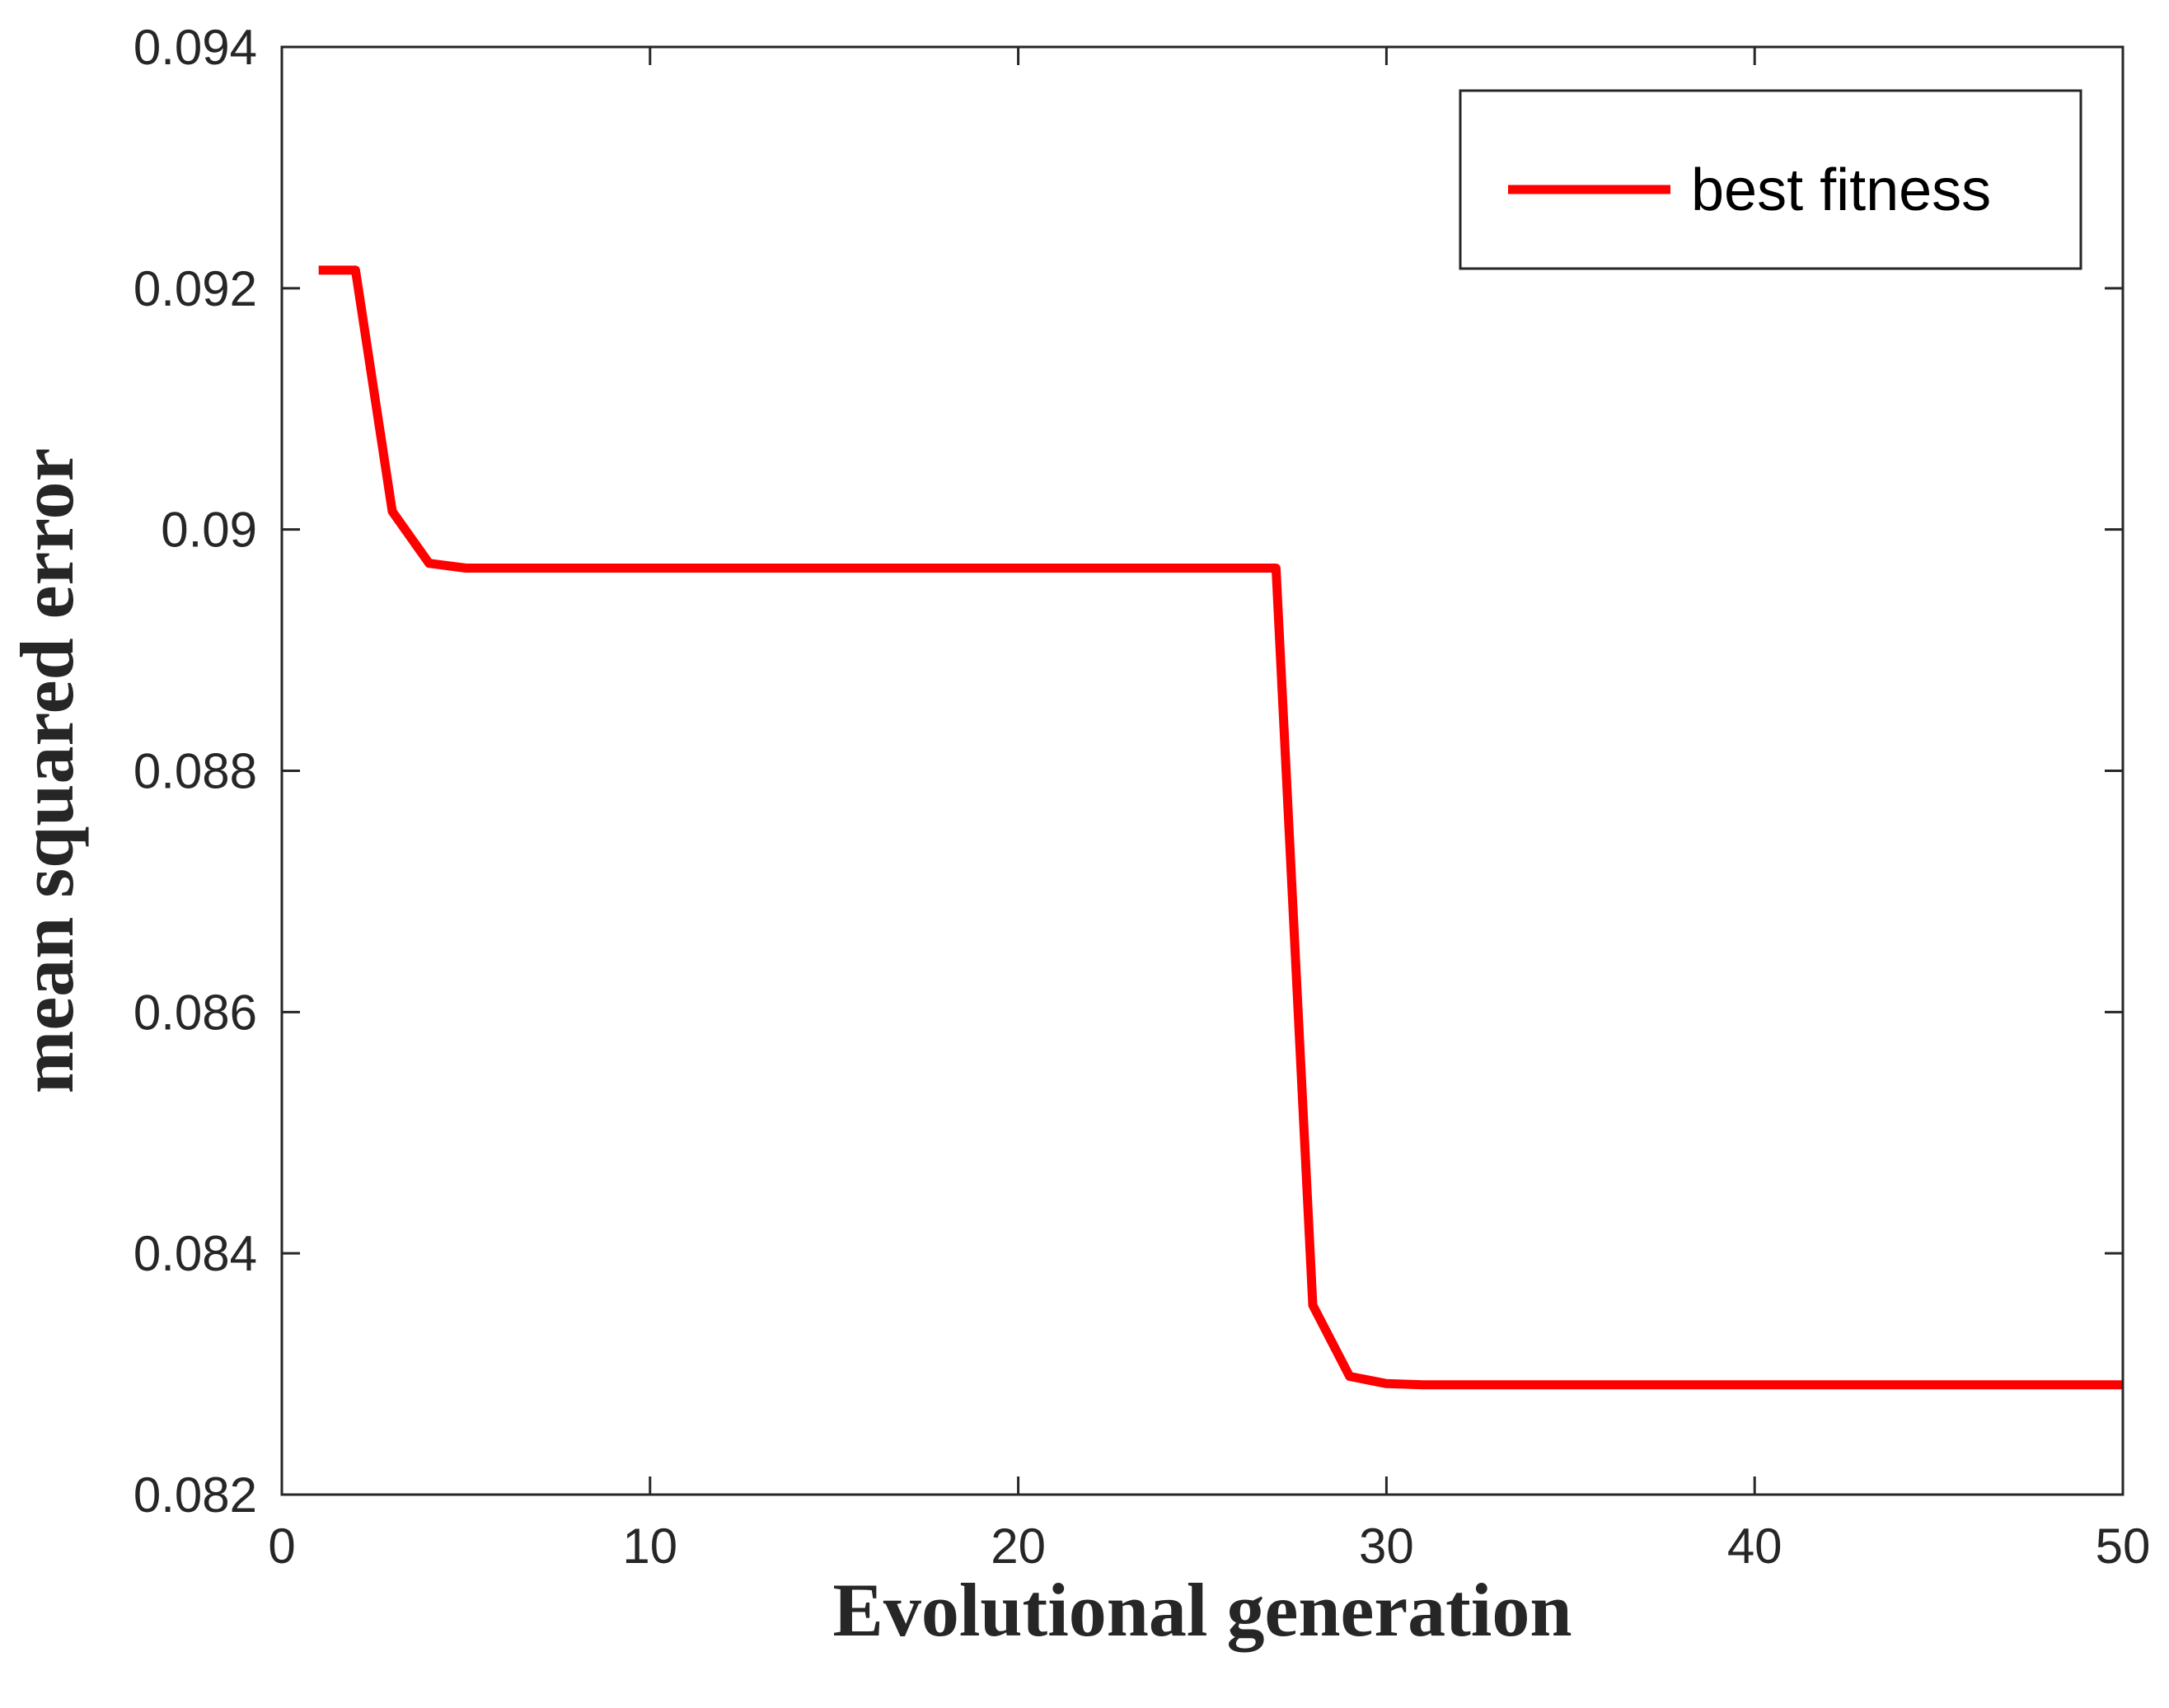  Describe the element at coordinates (1018, 1546) in the screenshot. I see `x-tick-label: 20` at that location.